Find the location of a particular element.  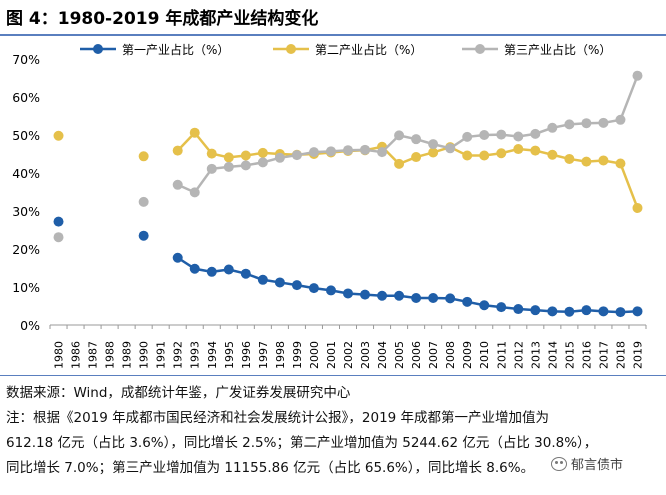

x-tick-label: 2007 is located at coordinates (433, 355).